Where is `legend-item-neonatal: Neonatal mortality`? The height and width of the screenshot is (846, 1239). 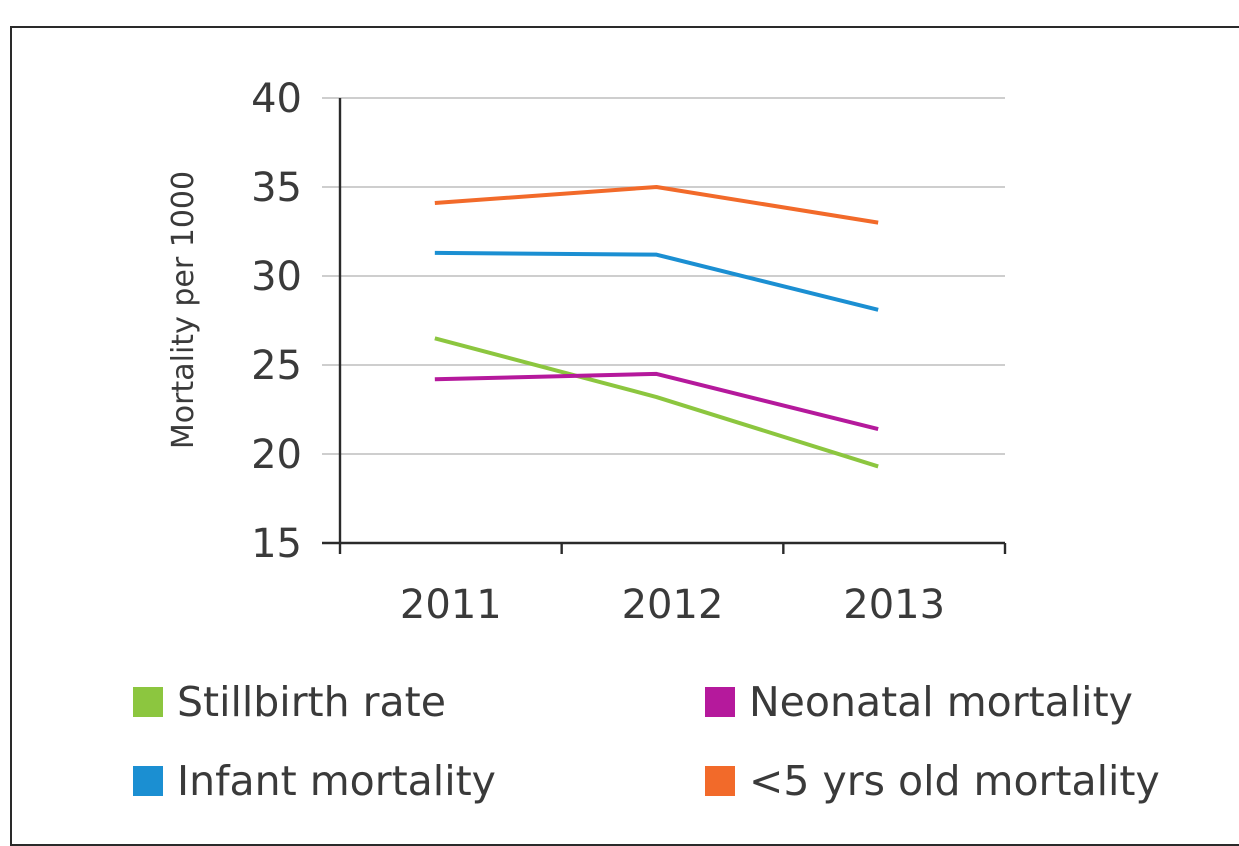
legend-item-neonatal: Neonatal mortality is located at coordinates (919, 702).